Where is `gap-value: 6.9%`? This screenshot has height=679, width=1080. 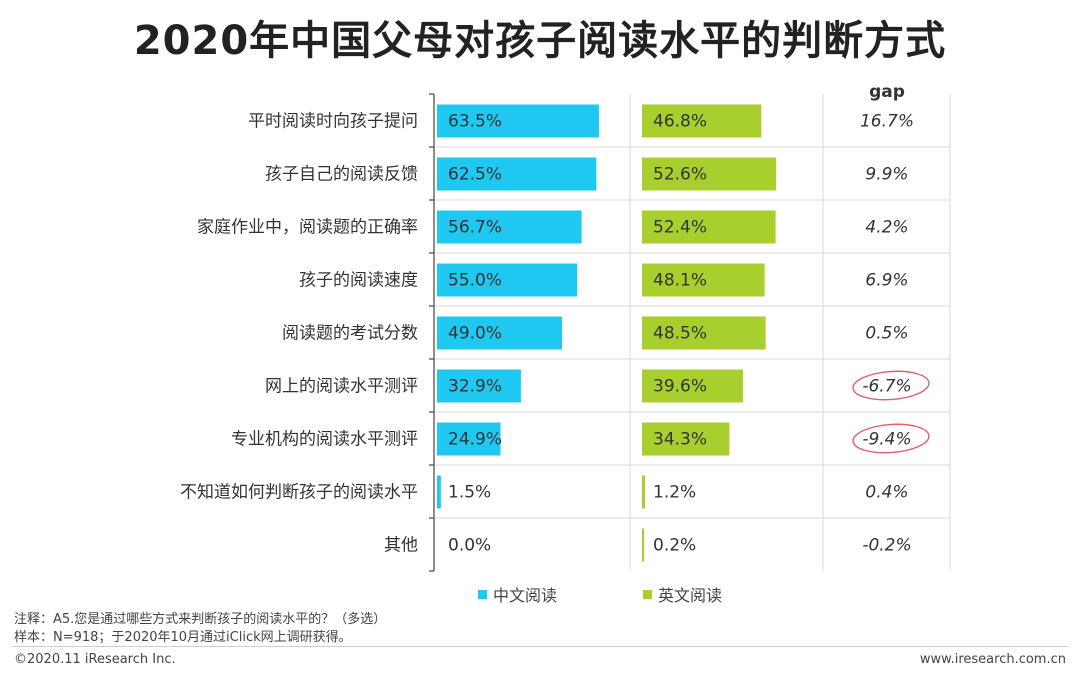 gap-value: 6.9% is located at coordinates (886, 281).